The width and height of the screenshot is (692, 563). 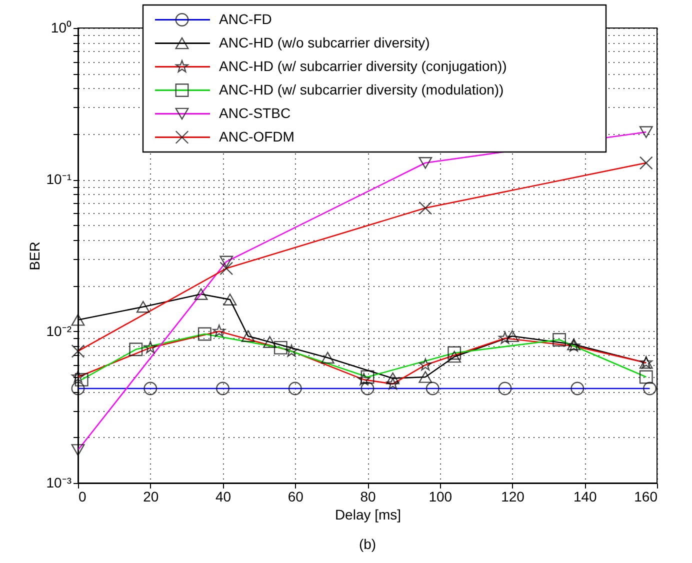 I want to click on y-tick-label: 10⁻¹, so click(x=59, y=179).